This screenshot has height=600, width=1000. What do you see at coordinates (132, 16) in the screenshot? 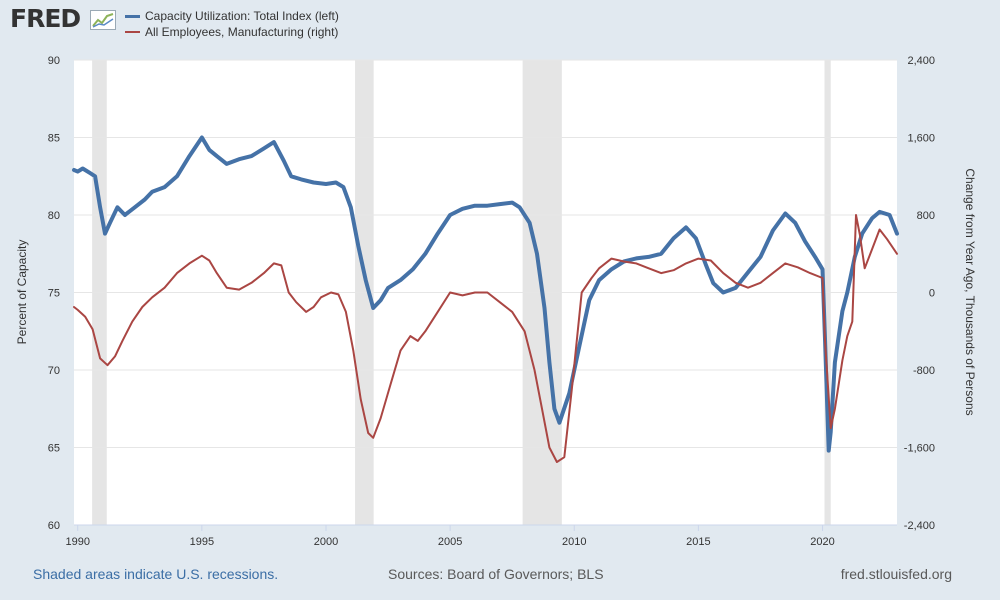
I see `legend-swatch-capacity` at bounding box center [132, 16].